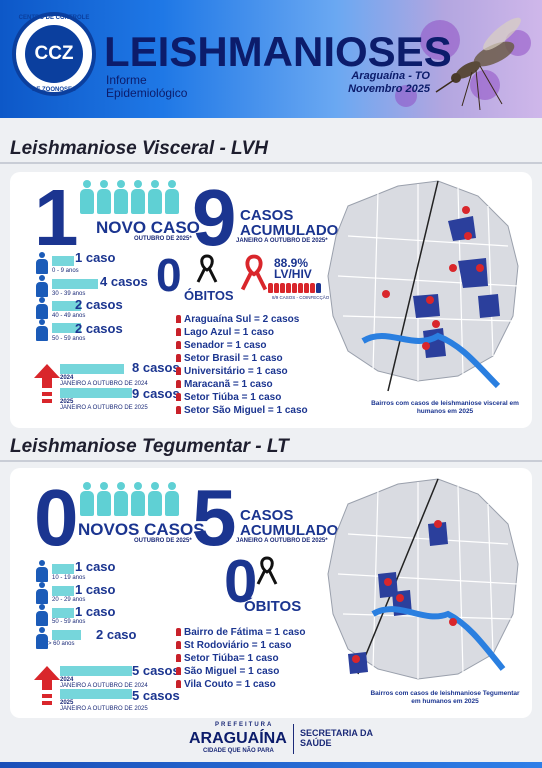  I want to click on age-value: 4 casos, so click(124, 281).